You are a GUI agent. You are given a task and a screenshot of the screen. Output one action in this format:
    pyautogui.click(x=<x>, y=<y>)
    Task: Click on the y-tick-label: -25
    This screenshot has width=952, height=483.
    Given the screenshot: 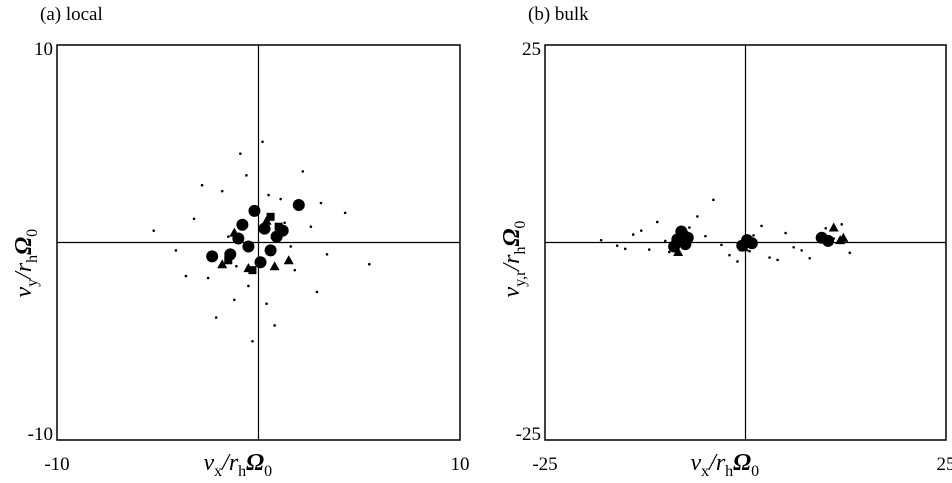 What is the action you would take?
    pyautogui.click(x=528, y=434)
    